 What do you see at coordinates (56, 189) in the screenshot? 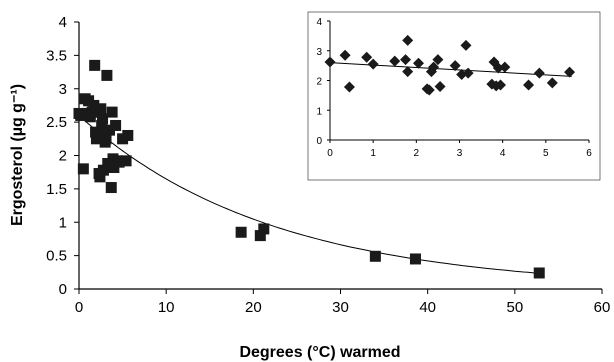
I see `y-tick-label: 1.5` at bounding box center [56, 189].